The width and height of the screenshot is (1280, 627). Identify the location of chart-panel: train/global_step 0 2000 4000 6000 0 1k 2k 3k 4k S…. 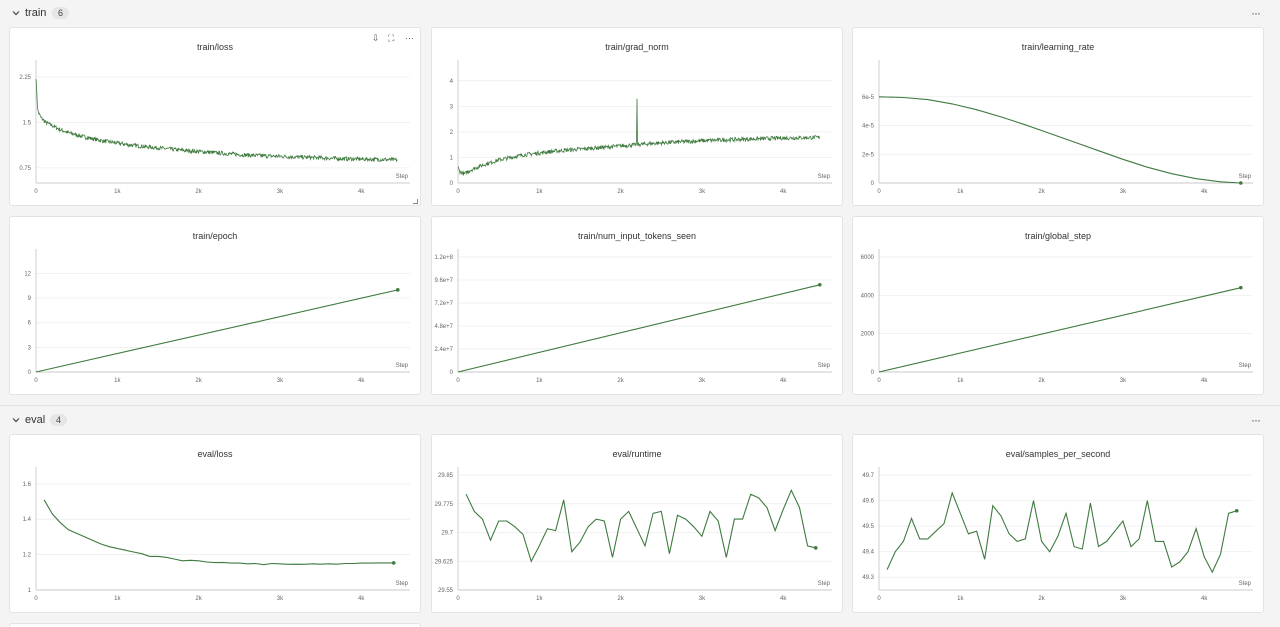
(1058, 305).